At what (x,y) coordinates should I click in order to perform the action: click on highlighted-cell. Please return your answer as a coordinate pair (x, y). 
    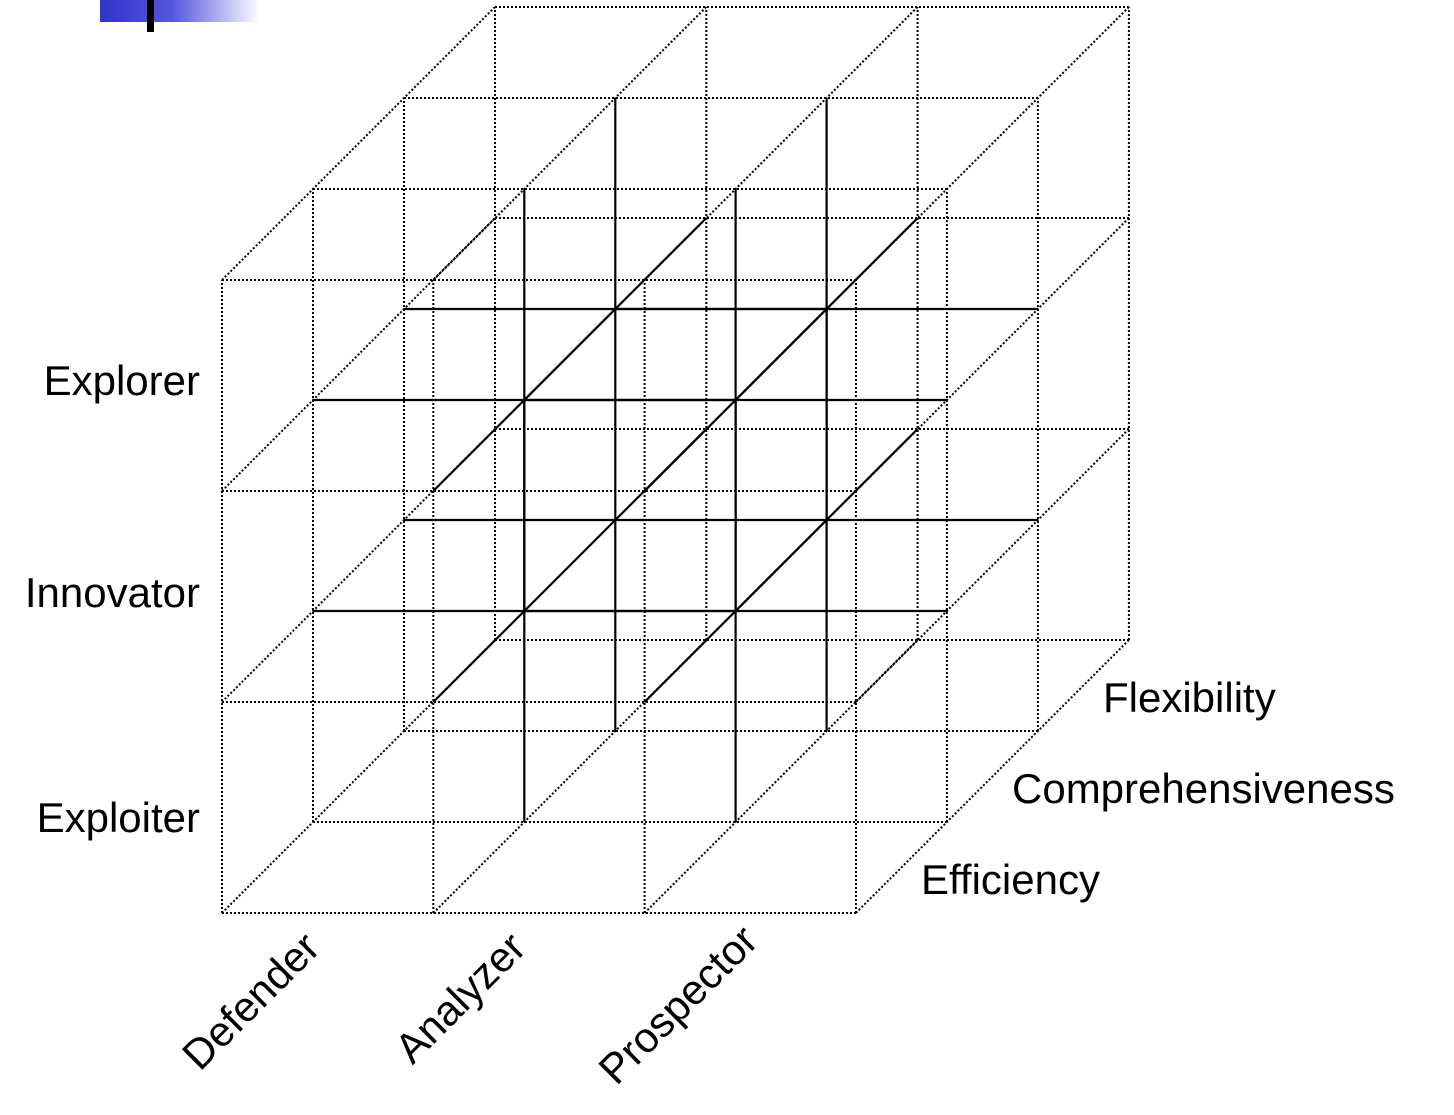
    Looking at the image, I should click on (675, 460).